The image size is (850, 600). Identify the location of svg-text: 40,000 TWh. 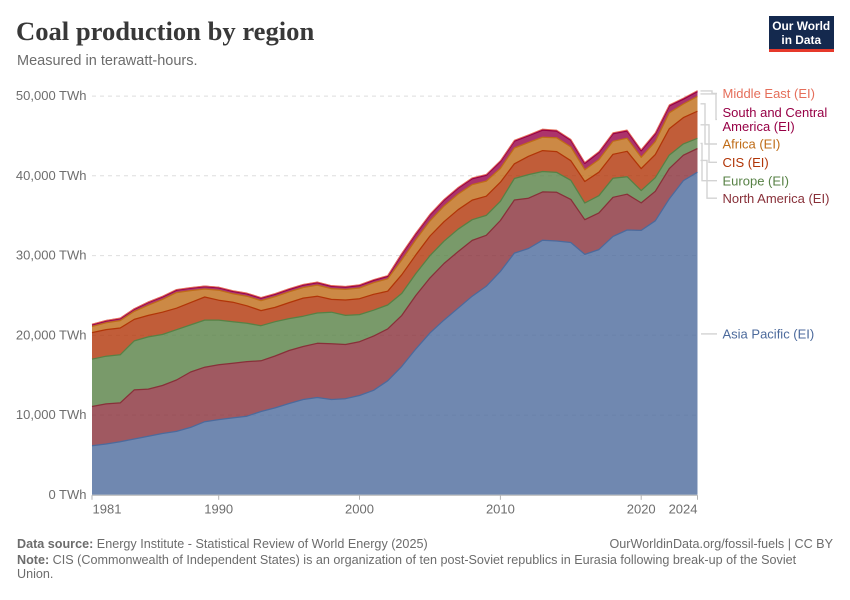
(51, 175).